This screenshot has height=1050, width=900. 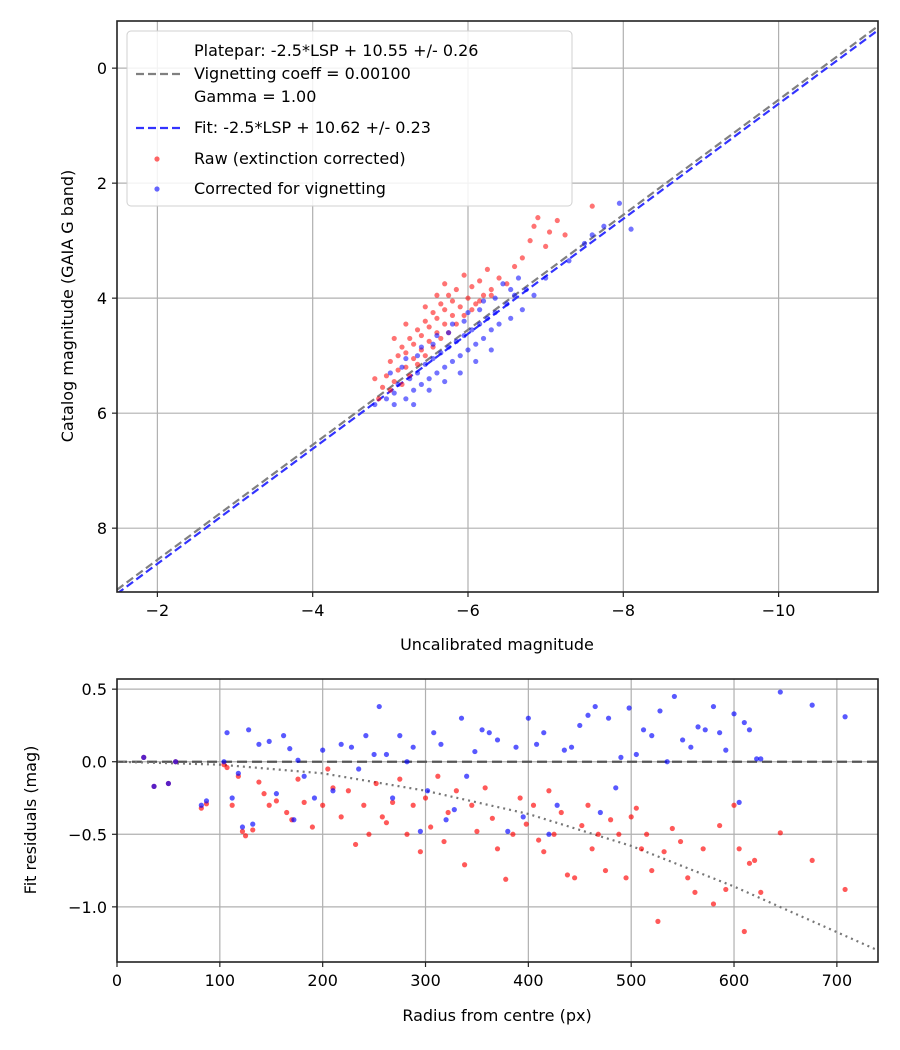 What do you see at coordinates (157, 159) in the screenshot?
I see `legend-raw-marker-icon` at bounding box center [157, 159].